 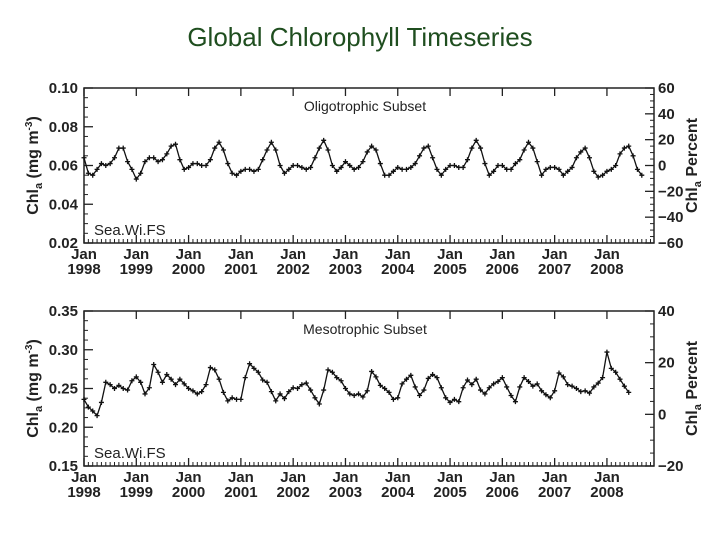 What do you see at coordinates (666, 311) in the screenshot?
I see `y2-tick-label: 40` at bounding box center [666, 311].